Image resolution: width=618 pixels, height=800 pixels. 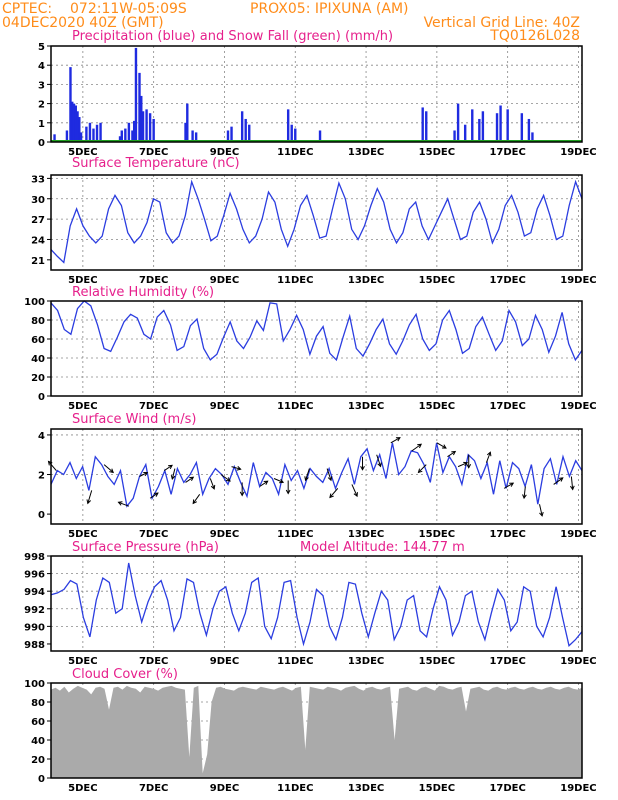 I want to click on pressure-ytick-label: 992, so click(x=34, y=610).